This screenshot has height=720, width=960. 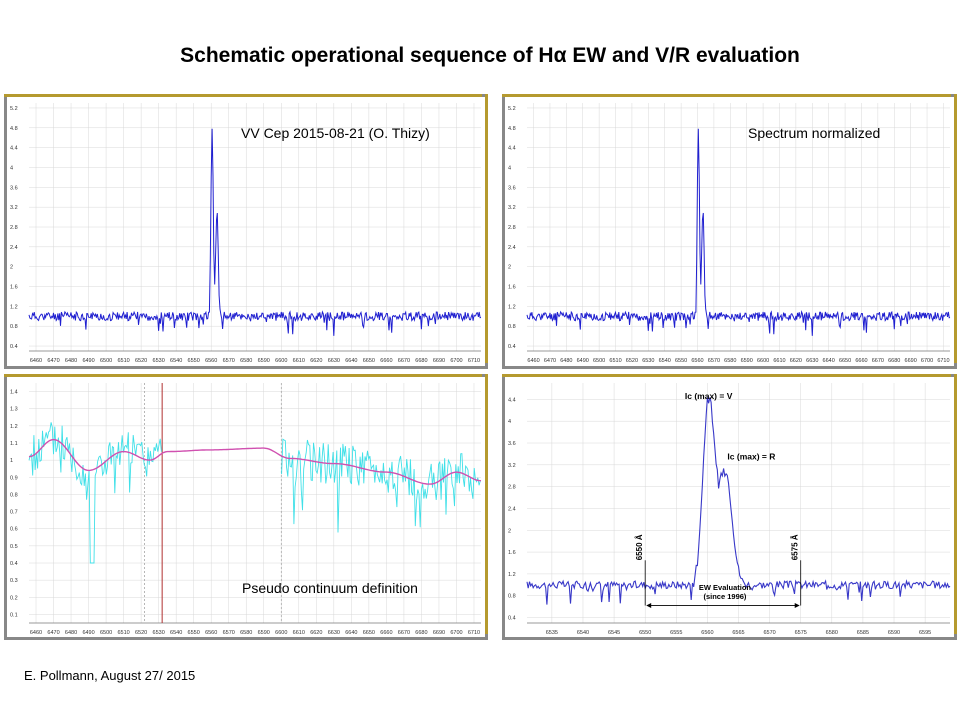 What do you see at coordinates (925, 633) in the screenshot?
I see `x-tick-label: 6595` at bounding box center [925, 633].